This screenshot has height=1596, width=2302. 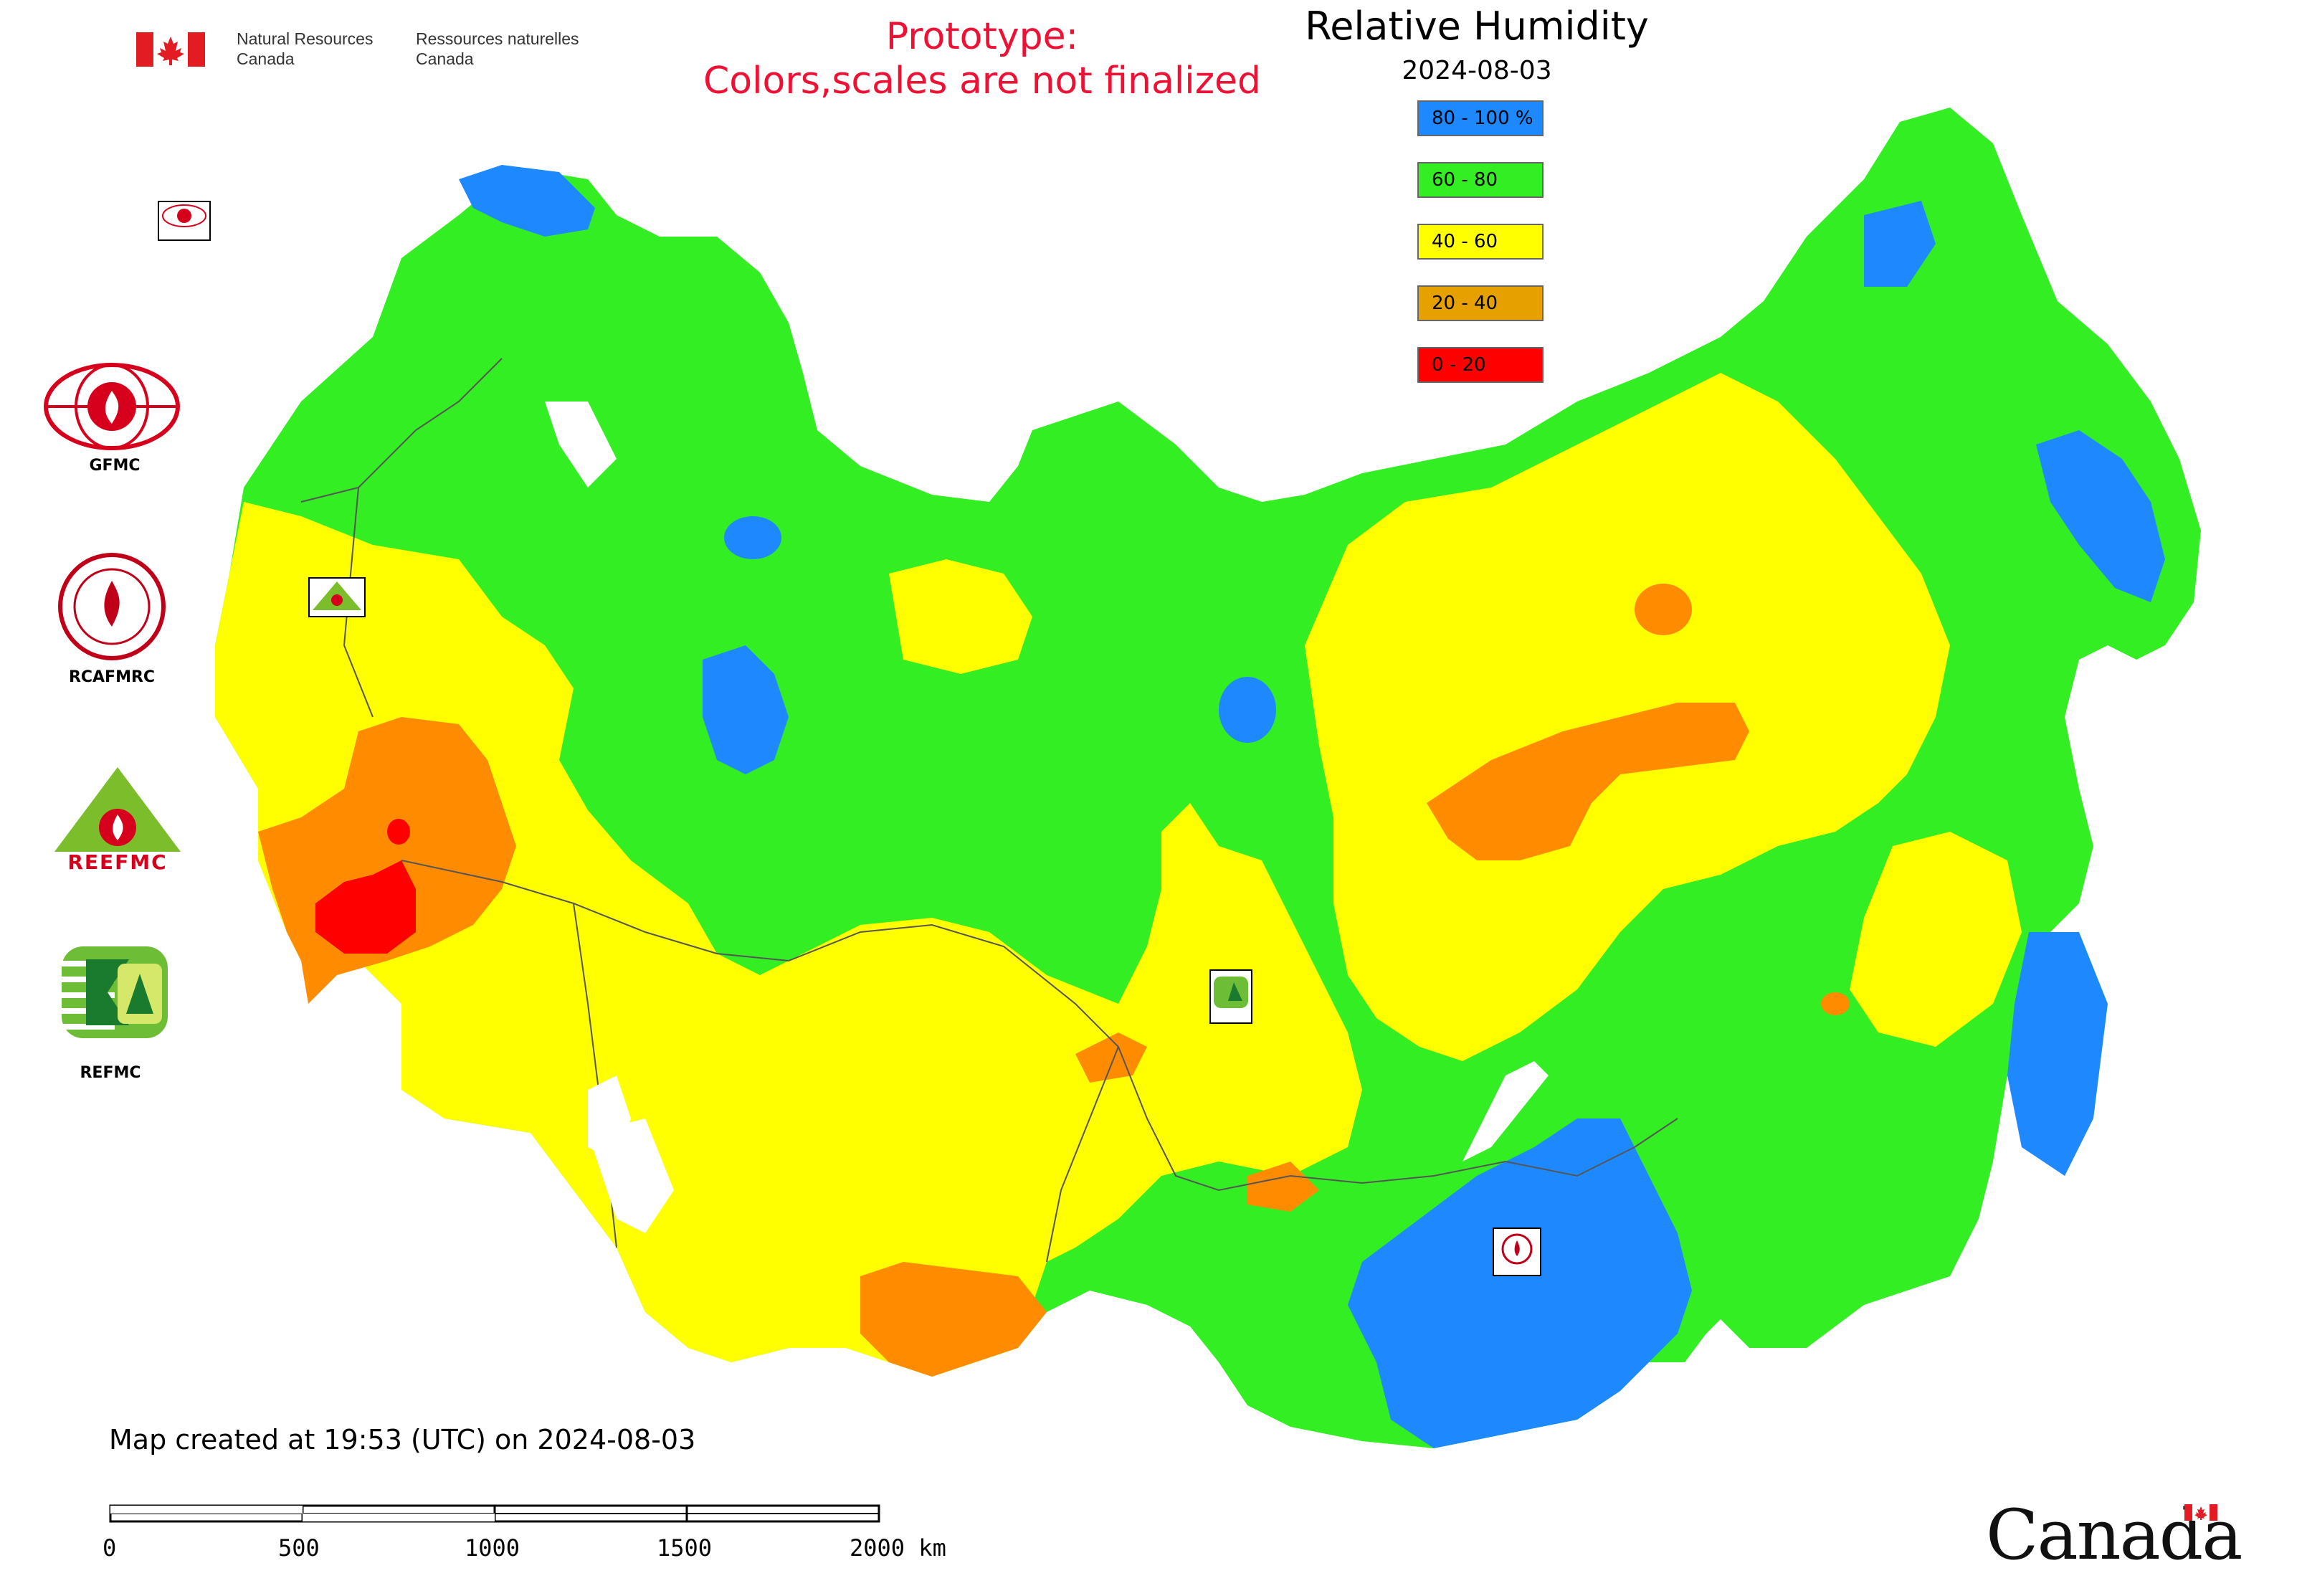 What do you see at coordinates (1663, 609) in the screenshot?
I see `region-orange-yakutia` at bounding box center [1663, 609].